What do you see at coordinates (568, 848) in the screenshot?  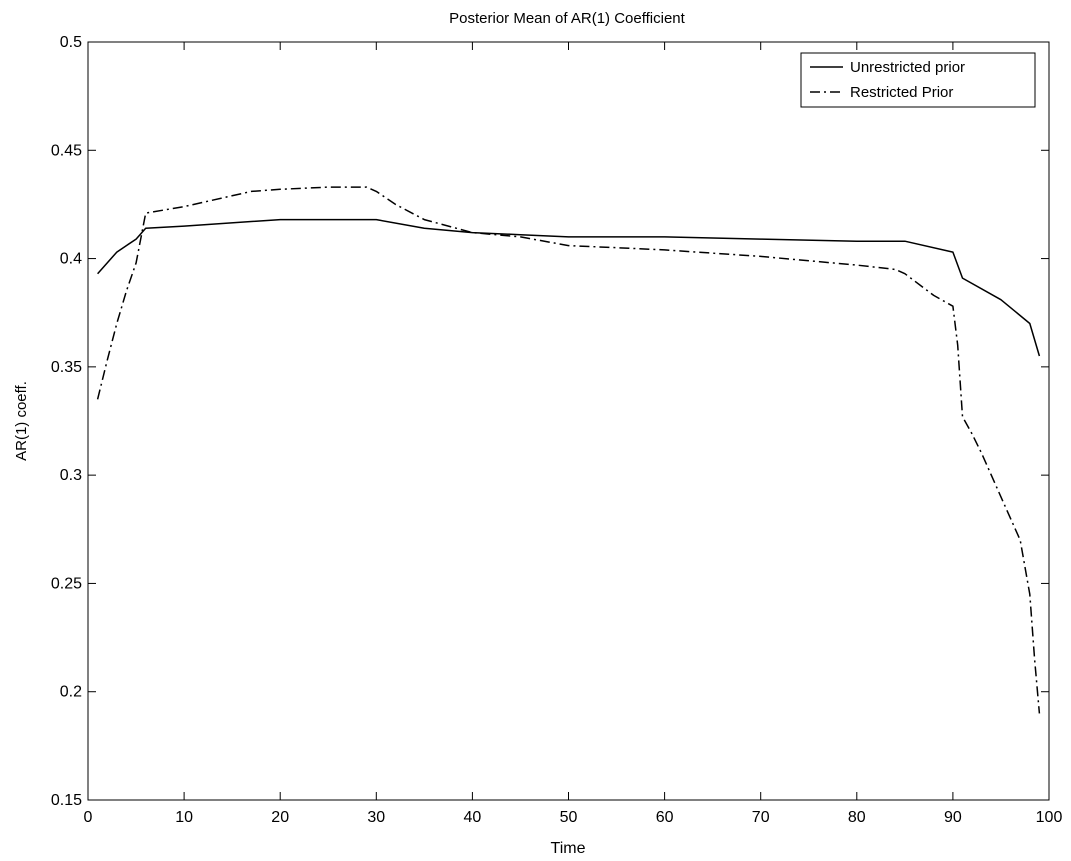 I see `x-axis-label: Time` at bounding box center [568, 848].